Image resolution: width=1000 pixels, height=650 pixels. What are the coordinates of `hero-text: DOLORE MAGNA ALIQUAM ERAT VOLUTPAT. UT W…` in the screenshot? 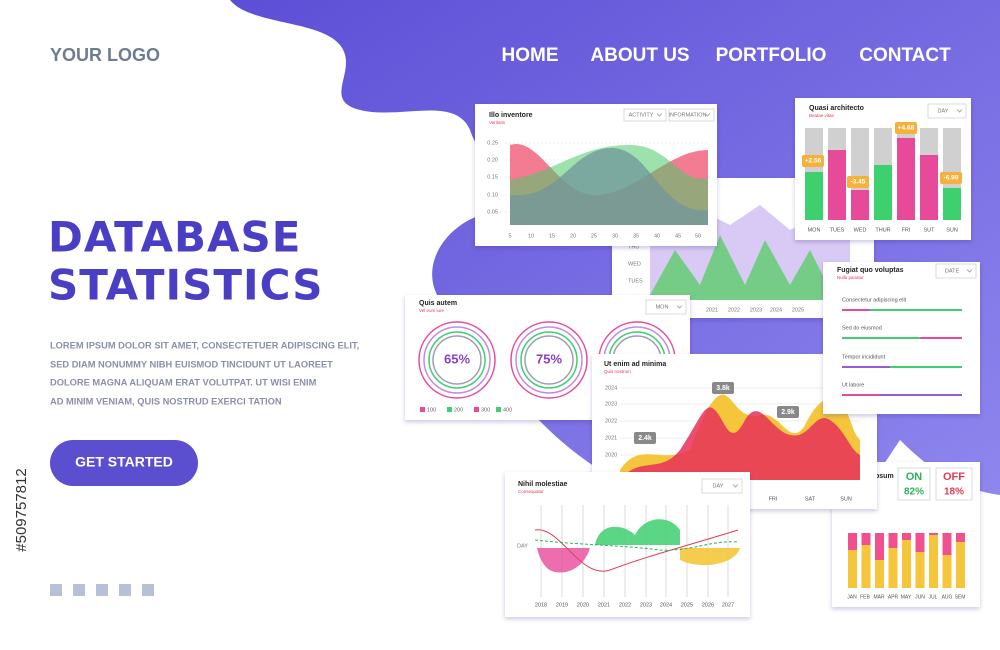 It's located at (183, 382).